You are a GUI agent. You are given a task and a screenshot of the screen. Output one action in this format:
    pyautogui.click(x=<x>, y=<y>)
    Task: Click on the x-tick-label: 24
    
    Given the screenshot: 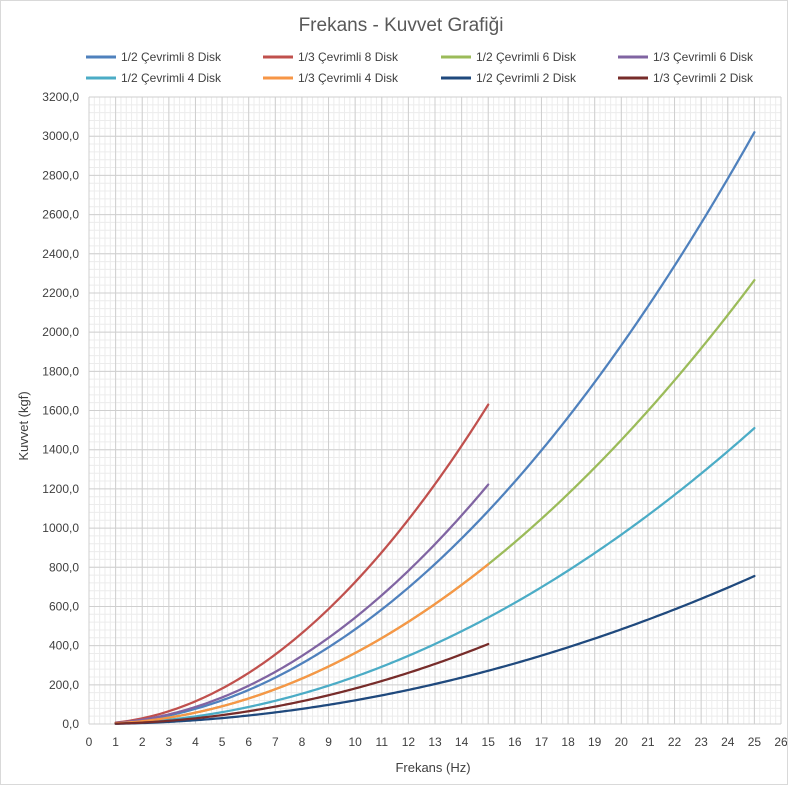 What is the action you would take?
    pyautogui.click(x=728, y=742)
    